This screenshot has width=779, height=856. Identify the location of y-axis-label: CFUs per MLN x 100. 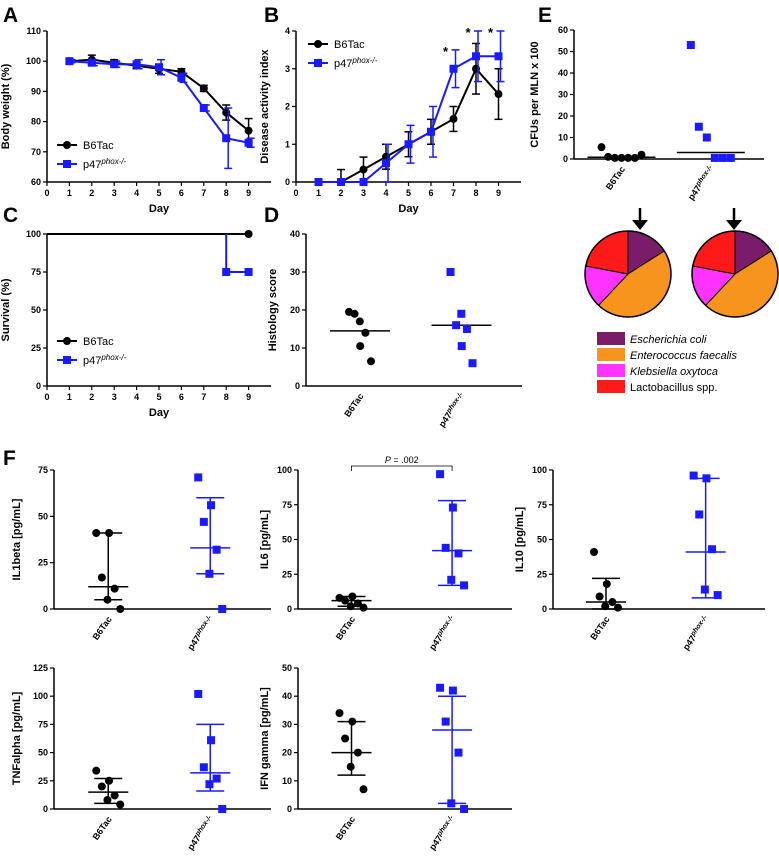
(535, 94).